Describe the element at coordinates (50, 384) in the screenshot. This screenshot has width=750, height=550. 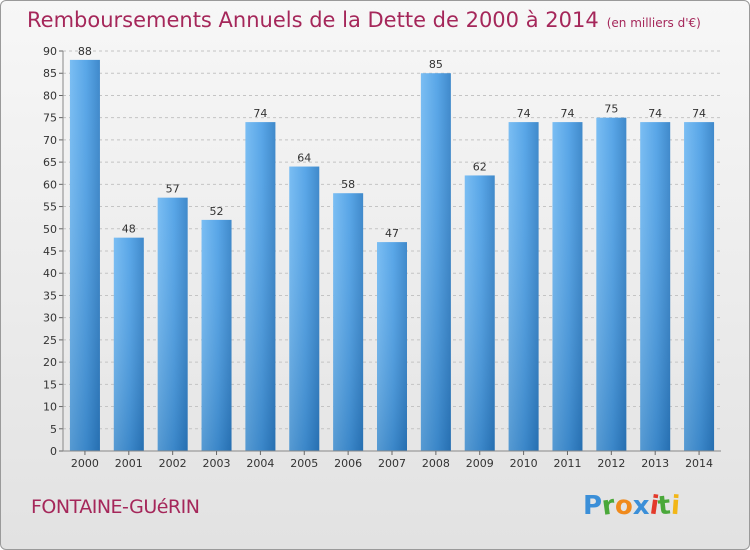
I see `y-tick-label: 15` at that location.